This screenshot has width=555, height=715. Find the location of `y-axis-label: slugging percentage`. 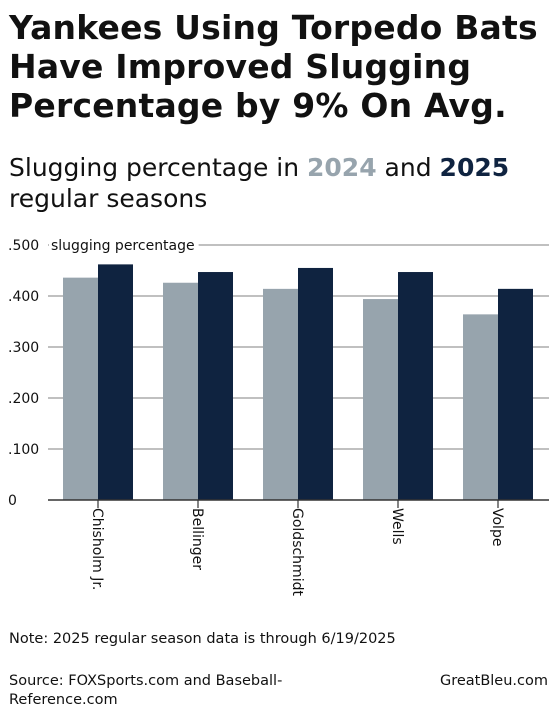

y-axis-label: slugging percentage is located at coordinates (123, 246).